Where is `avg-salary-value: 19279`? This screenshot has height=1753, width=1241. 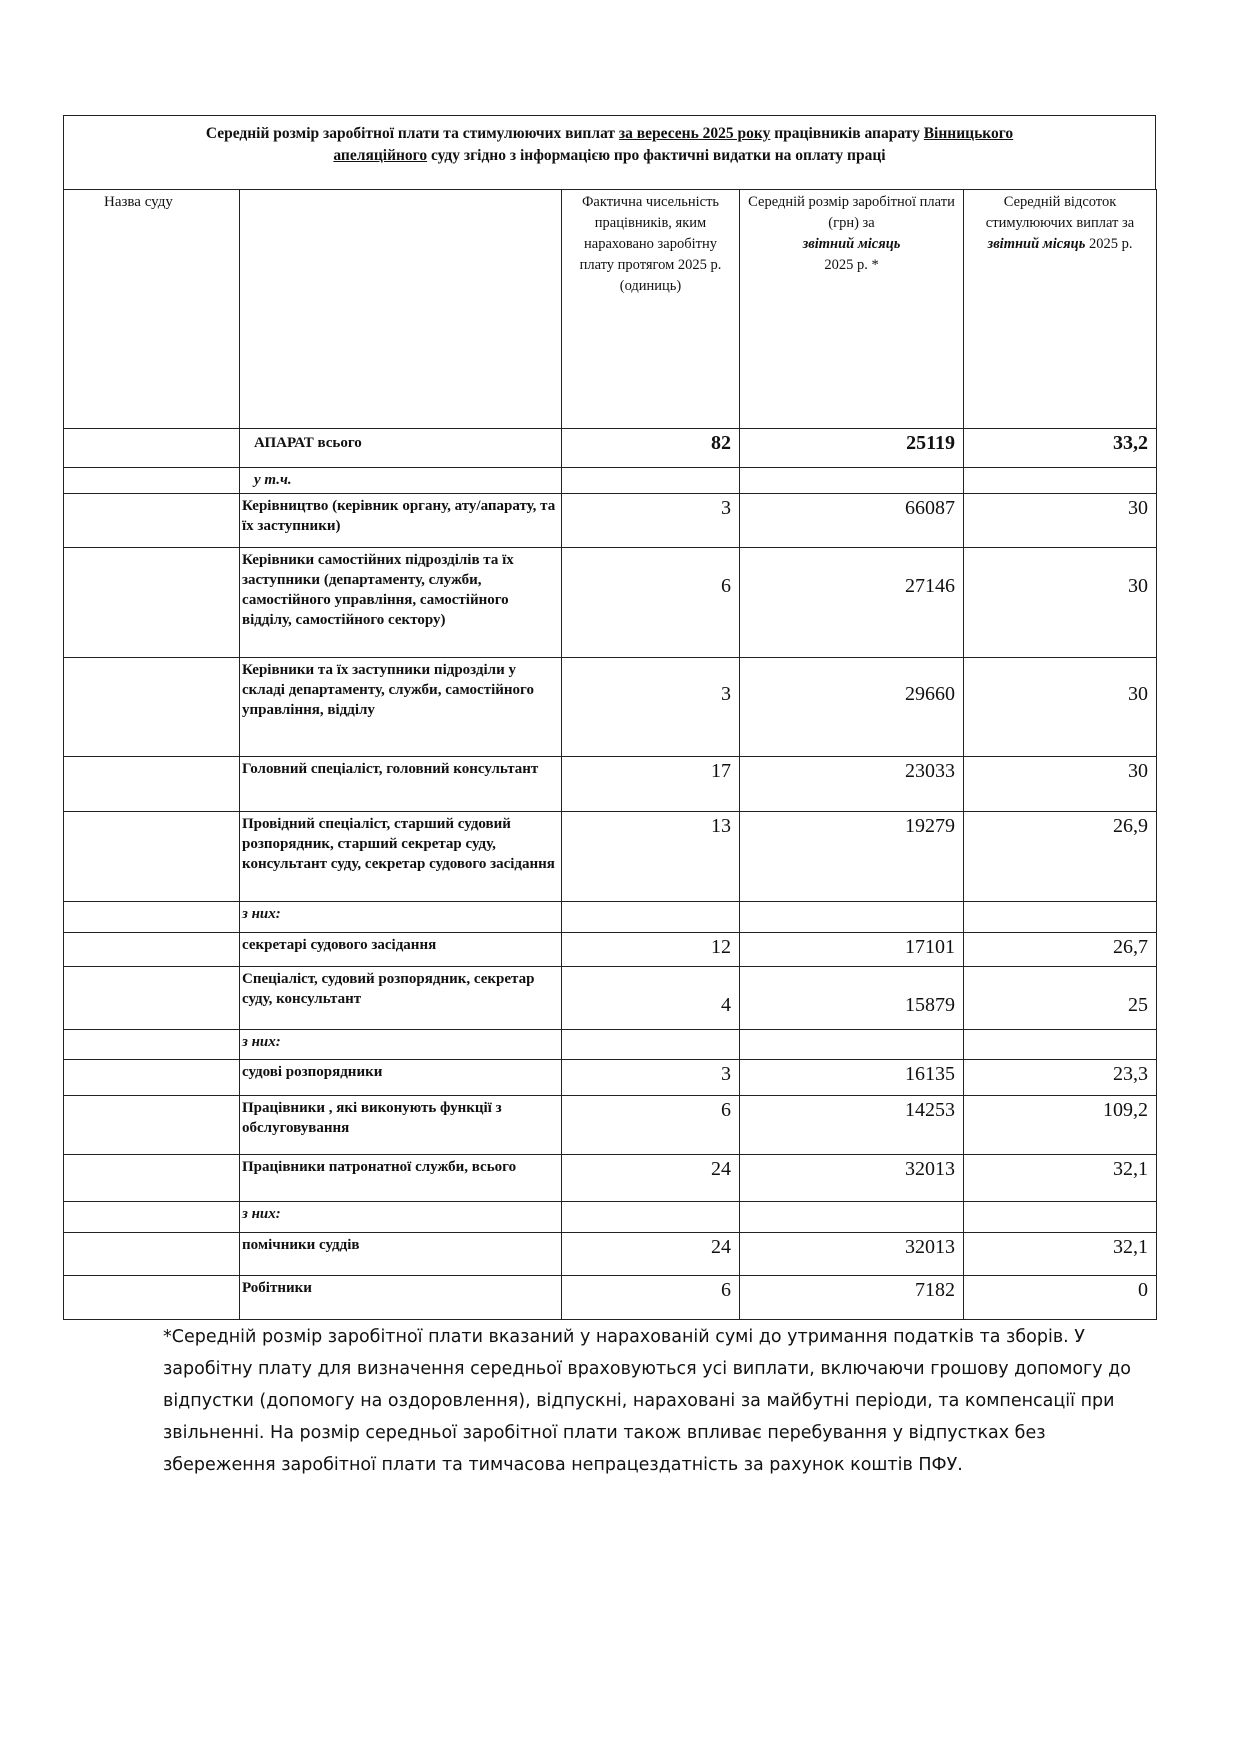
avg-salary-value: 19279 is located at coordinates (851, 856).